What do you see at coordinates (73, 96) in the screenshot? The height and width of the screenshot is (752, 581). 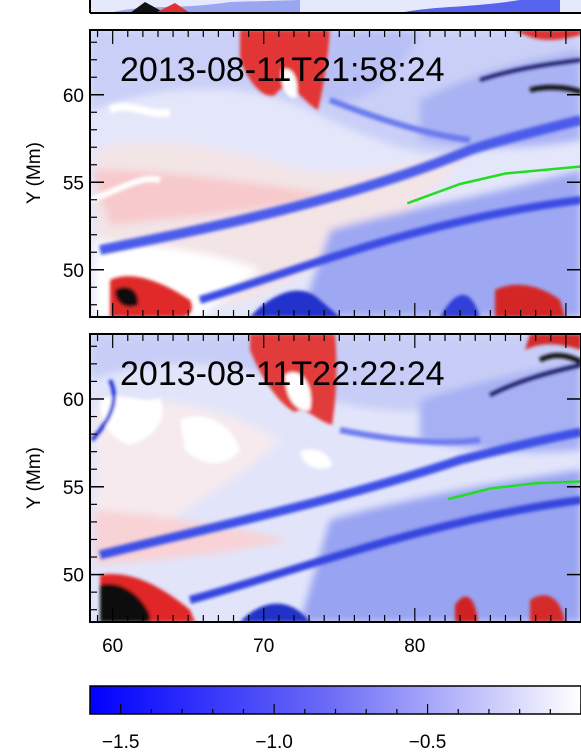 I see `panel-1-y-tick-label: 60` at bounding box center [73, 96].